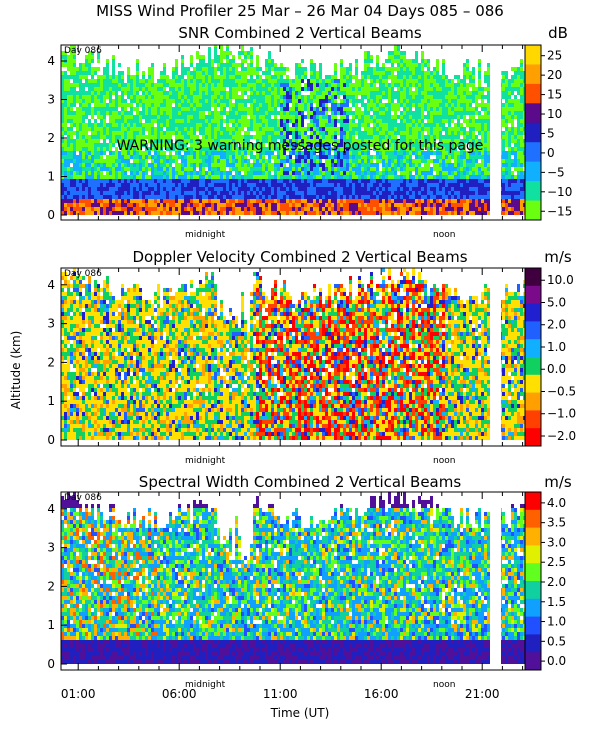 This screenshot has width=600, height=754. What do you see at coordinates (280, 694) in the screenshot?
I see `x-tick-label-2: 11:00` at bounding box center [280, 694].